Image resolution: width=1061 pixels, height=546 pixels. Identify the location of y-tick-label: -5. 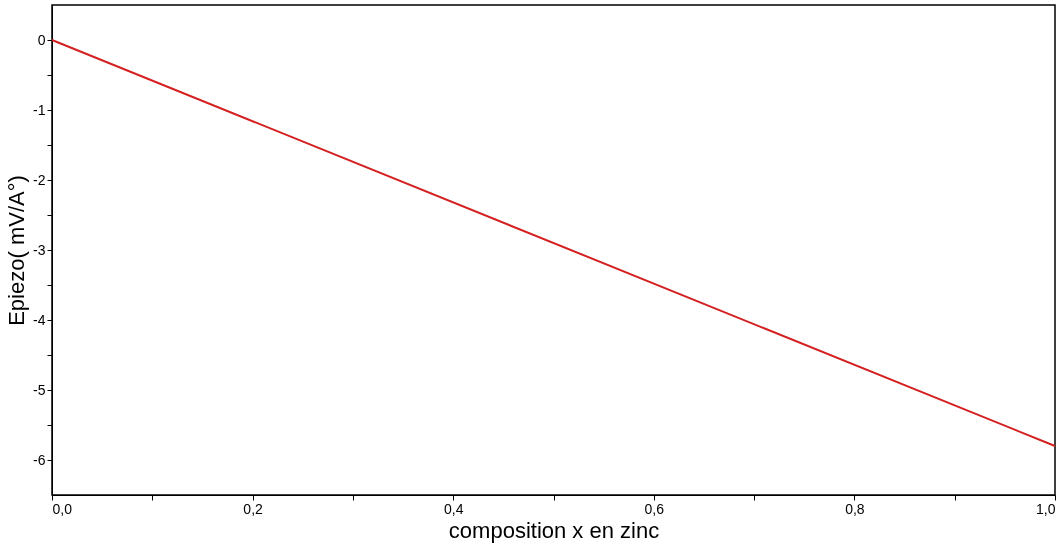
(39, 389).